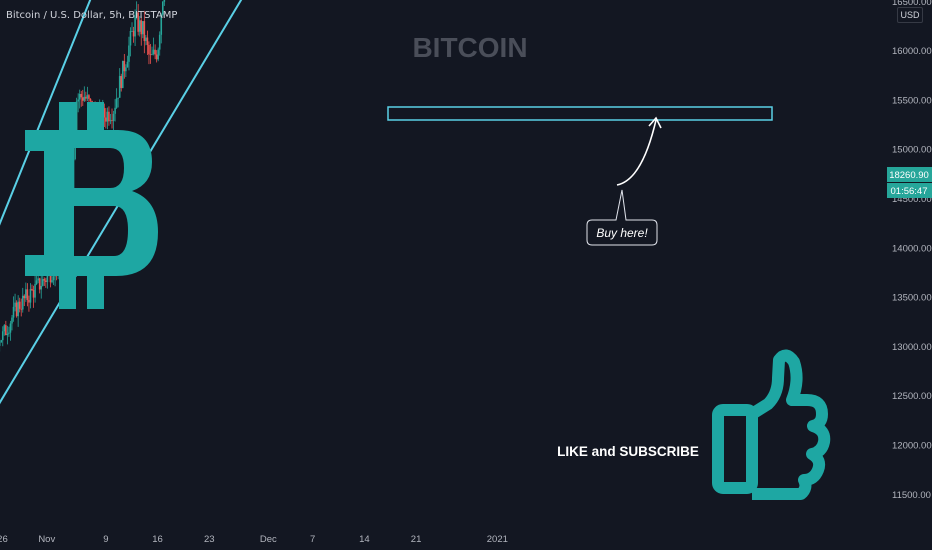 The width and height of the screenshot is (932, 550). What do you see at coordinates (209, 539) in the screenshot?
I see `time-tick-label: 23` at bounding box center [209, 539].